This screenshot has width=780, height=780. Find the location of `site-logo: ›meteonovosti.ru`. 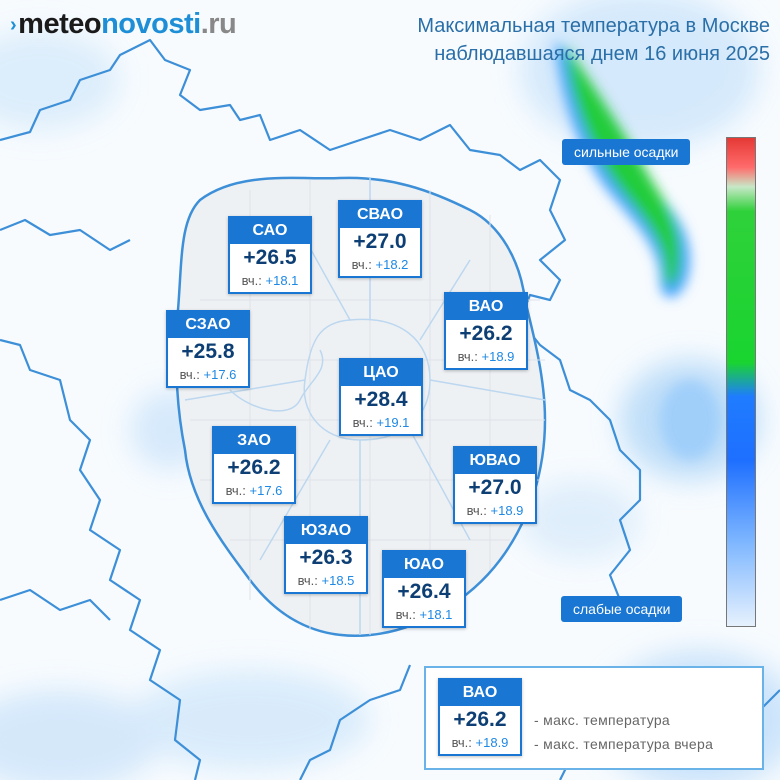

site-logo: ›meteonovosti.ru is located at coordinates (123, 24).